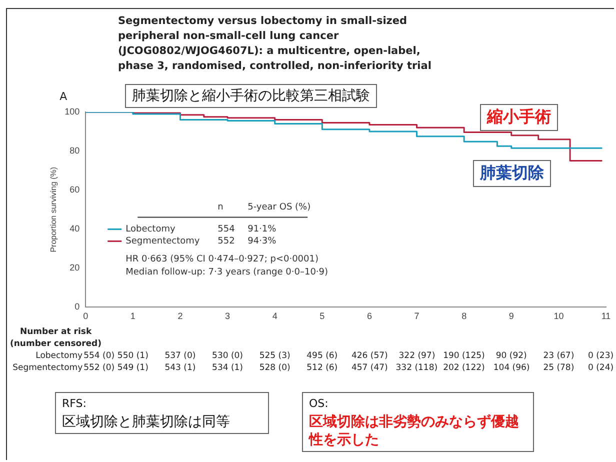 Image resolution: width=616 pixels, height=462 pixels. I want to click on text: 0 (23), so click(601, 356).